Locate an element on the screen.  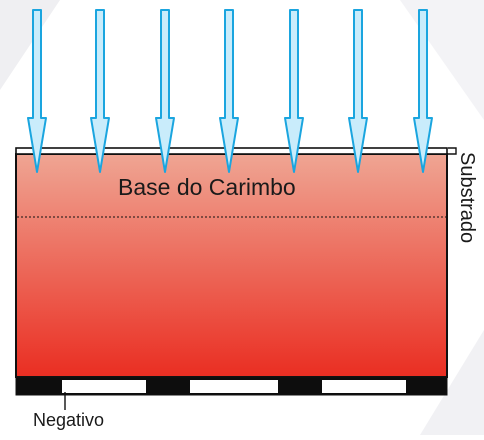
substrate-bracket is located at coordinates (452, 151).